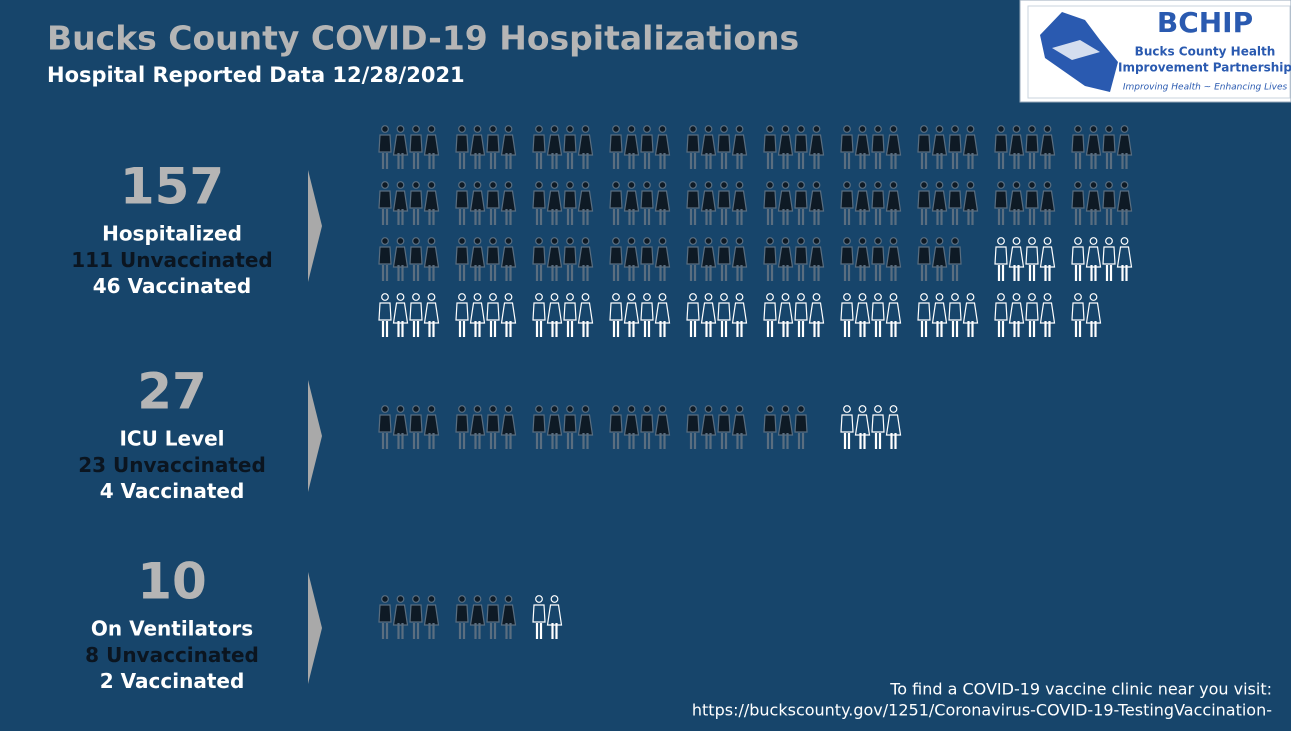  Describe the element at coordinates (315, 226) in the screenshot. I see `arrow` at that location.